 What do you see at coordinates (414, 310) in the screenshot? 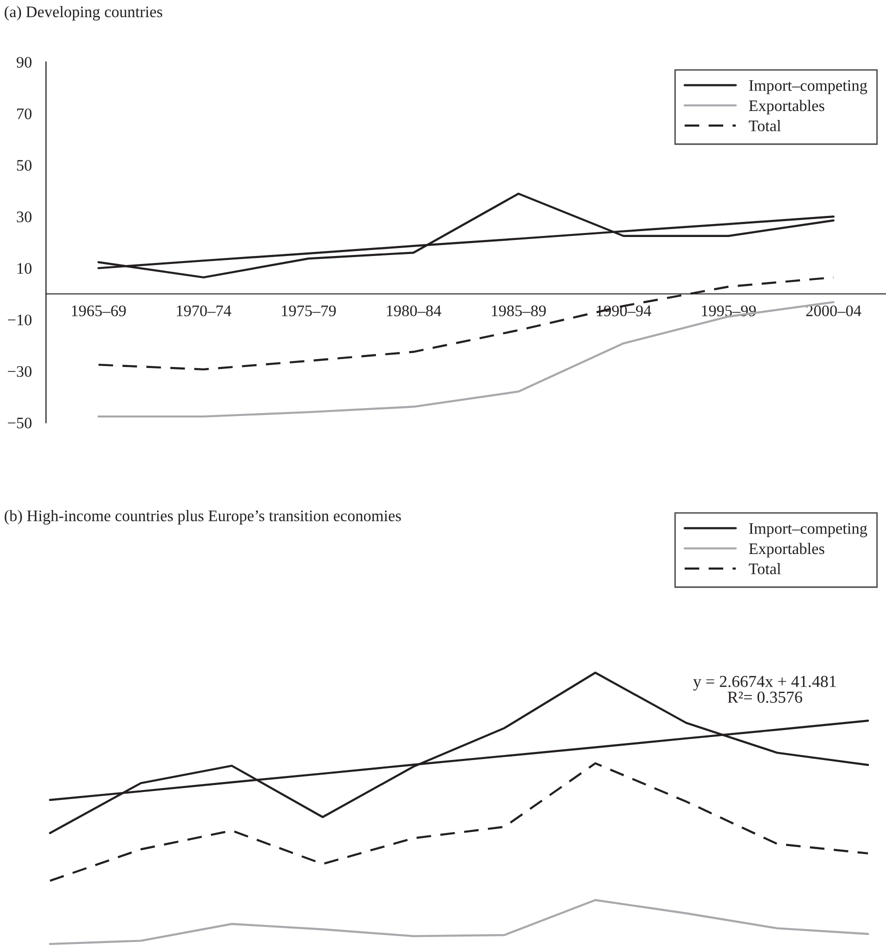
I see `x-tick-label: 1980–84` at bounding box center [414, 310].